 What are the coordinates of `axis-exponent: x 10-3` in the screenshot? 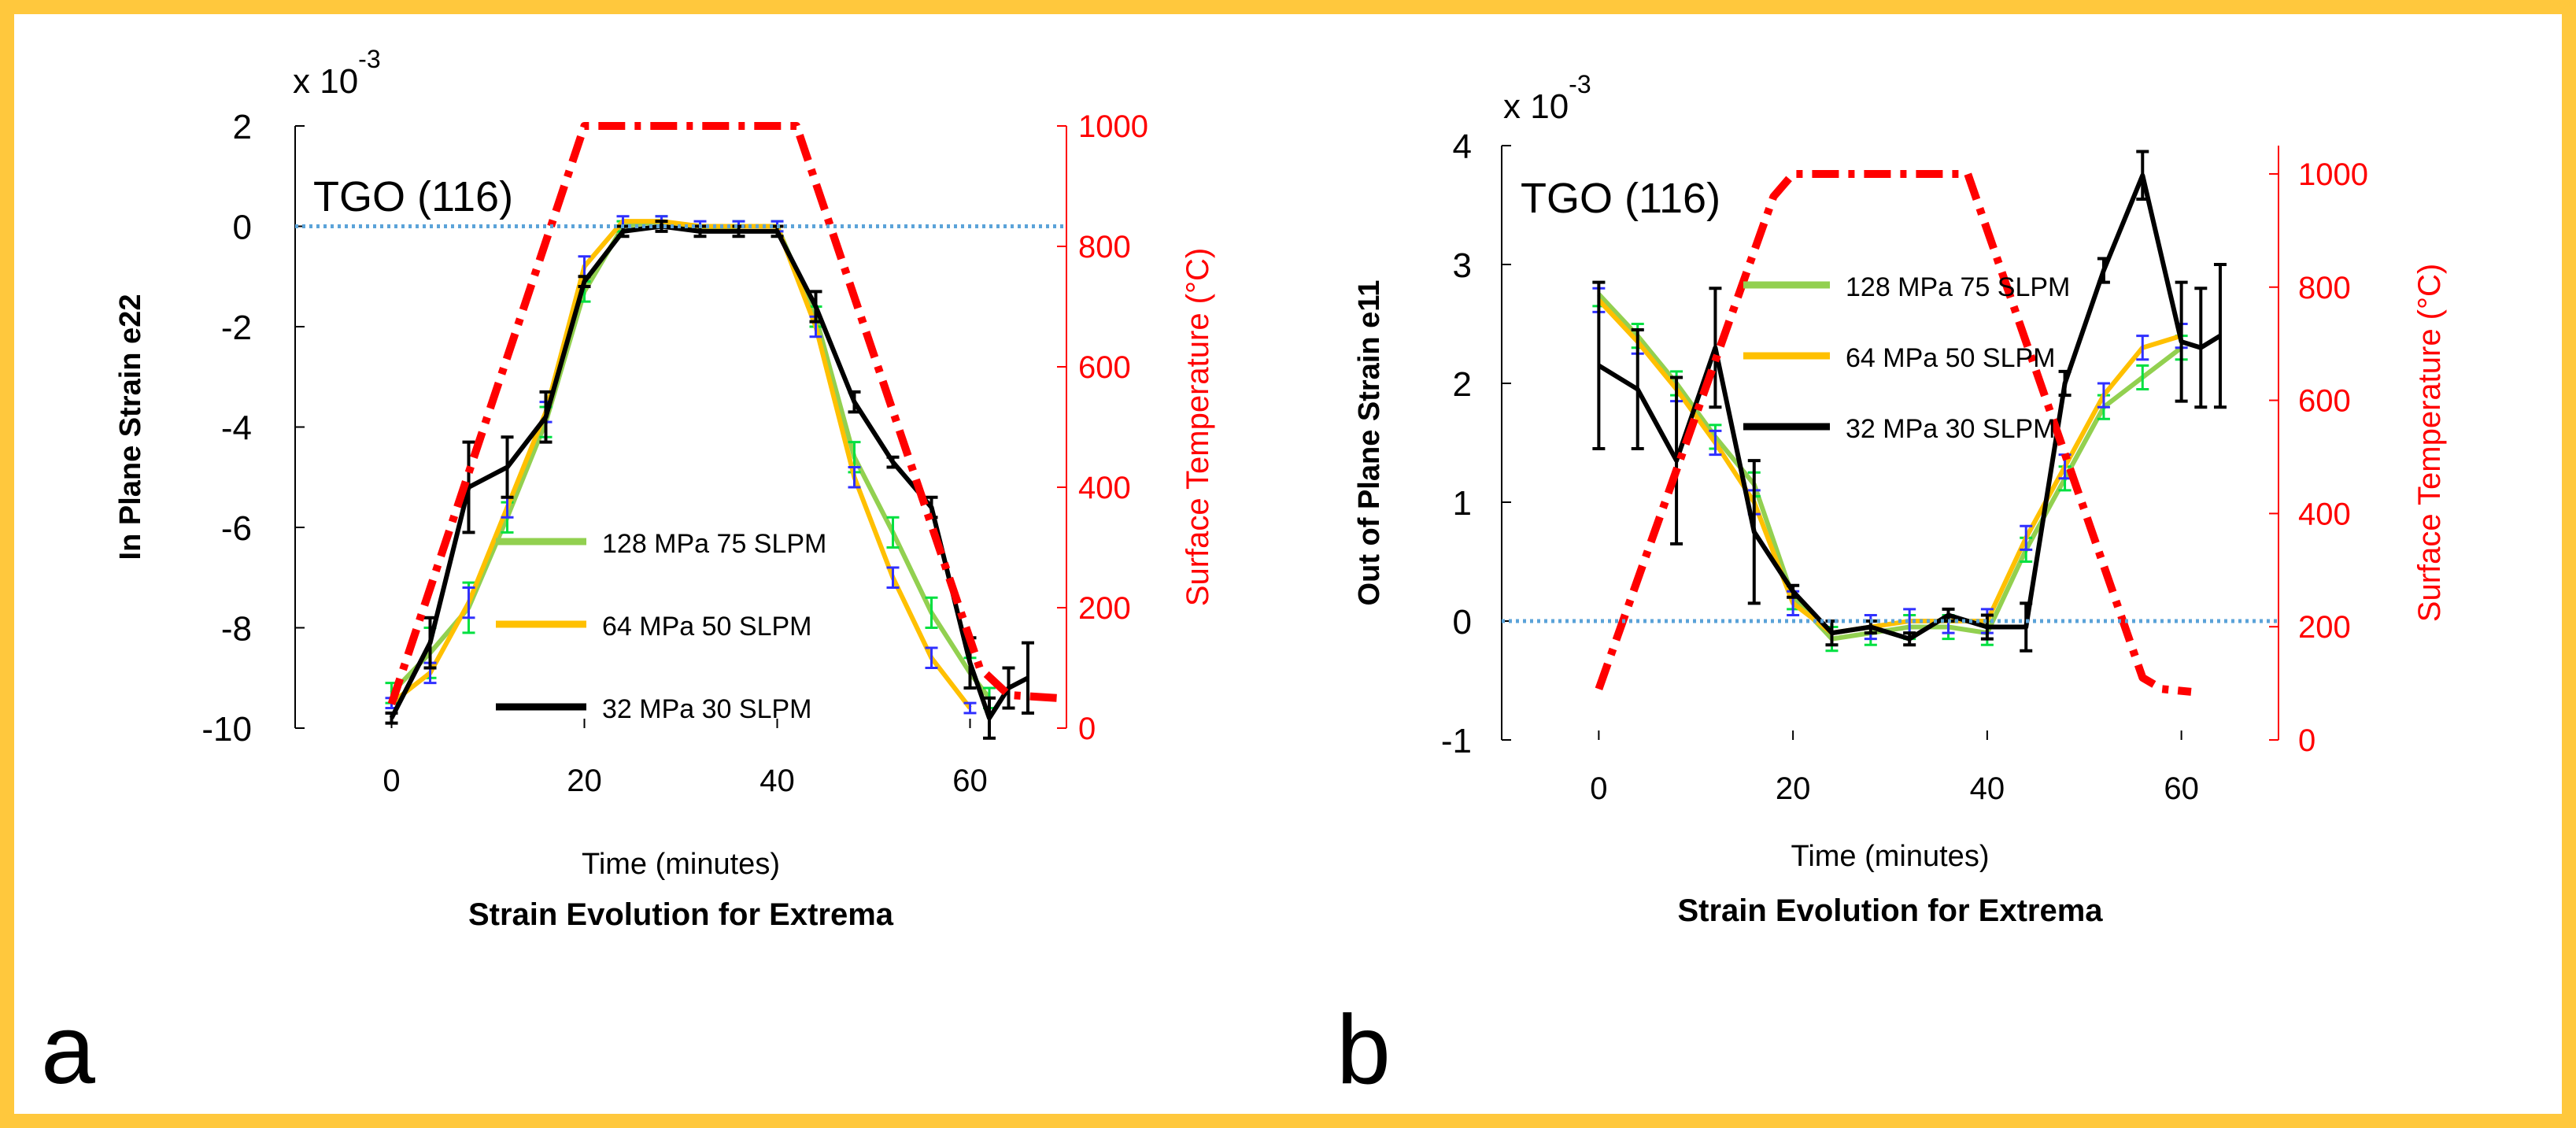 It's located at (1547, 98).